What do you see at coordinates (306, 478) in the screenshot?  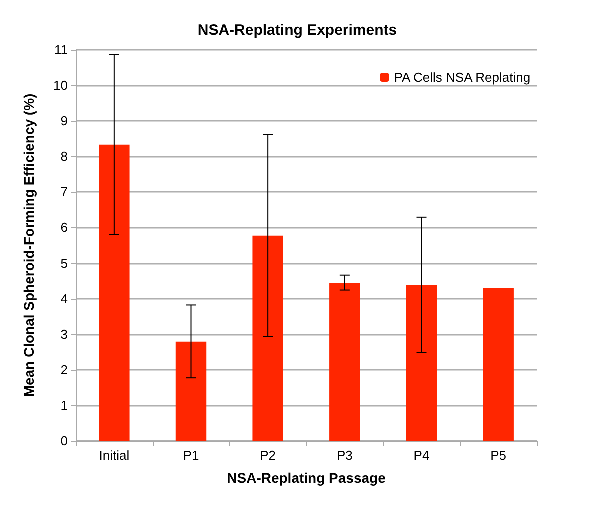 I see `x-axis-title: NSA-Replating Passage` at bounding box center [306, 478].